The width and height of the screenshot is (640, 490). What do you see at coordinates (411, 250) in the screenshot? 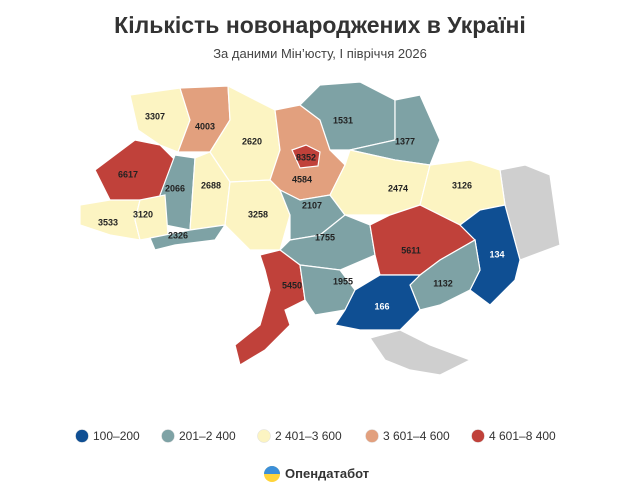
I see `region-value: 5611` at bounding box center [411, 250].